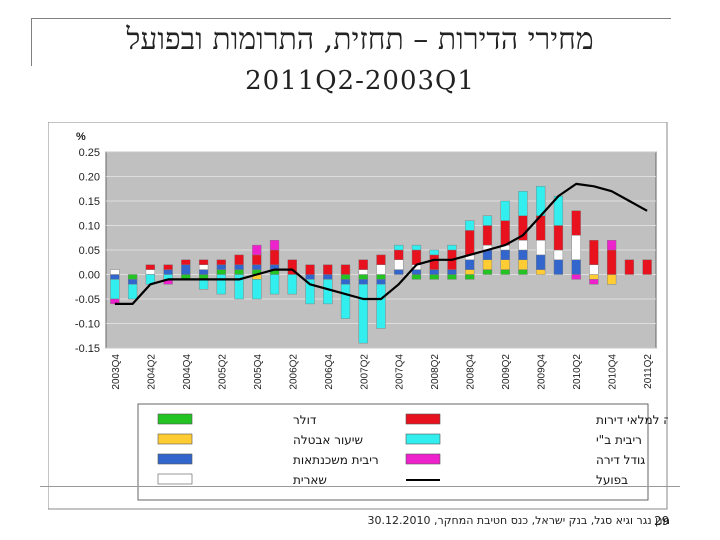 The height and width of the screenshot is (540, 720). What do you see at coordinates (577, 372) in the screenshot?
I see `x-tick-label: 2010Q2` at bounding box center [577, 372].